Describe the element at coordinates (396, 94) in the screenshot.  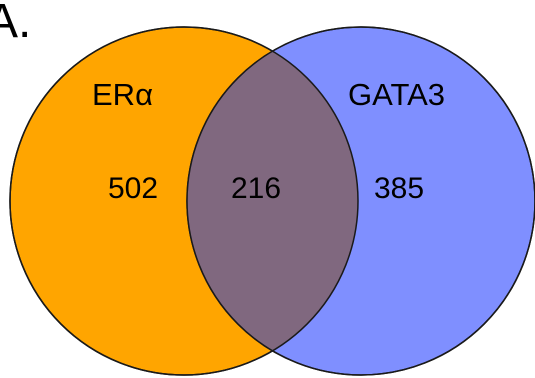
I see `gata3-set-label: GATA3` at that location.